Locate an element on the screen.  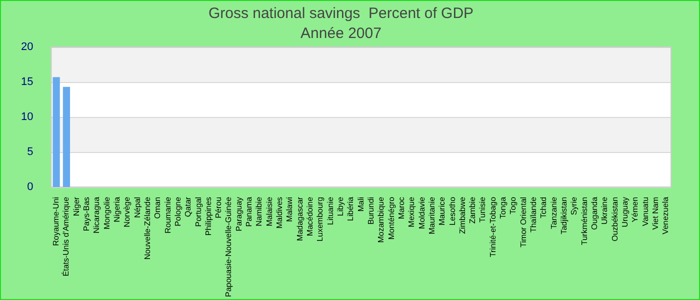
x-tick-label: Pays-Bas is located at coordinates (86, 214).